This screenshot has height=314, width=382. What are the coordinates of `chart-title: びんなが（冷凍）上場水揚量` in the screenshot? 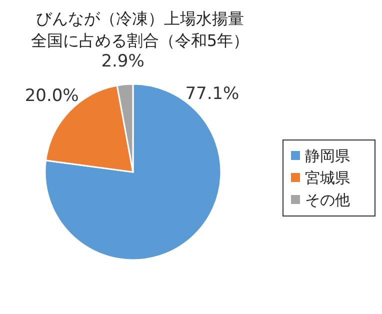 It's located at (140, 18).